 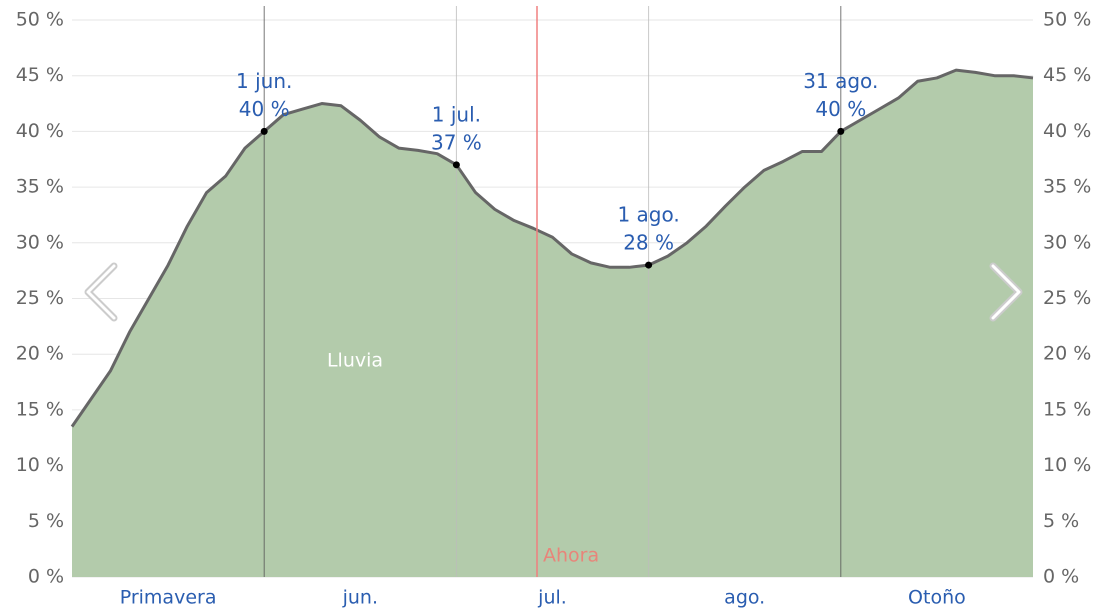 What do you see at coordinates (40, 298) in the screenshot?
I see `y-tick-label: 25 %` at bounding box center [40, 298].